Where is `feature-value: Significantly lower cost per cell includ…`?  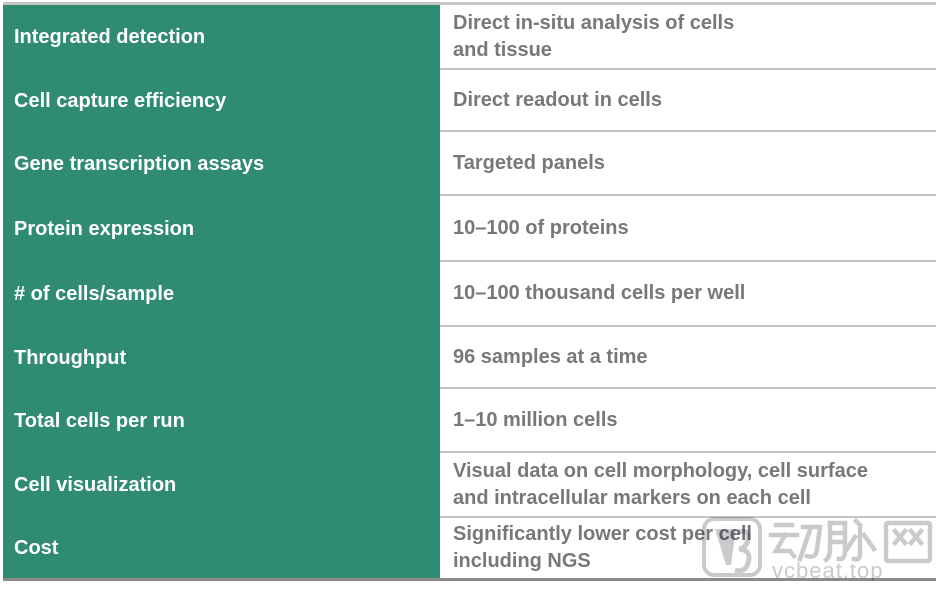
feature-value: Significantly lower cost per cell includ… is located at coordinates (688, 548).